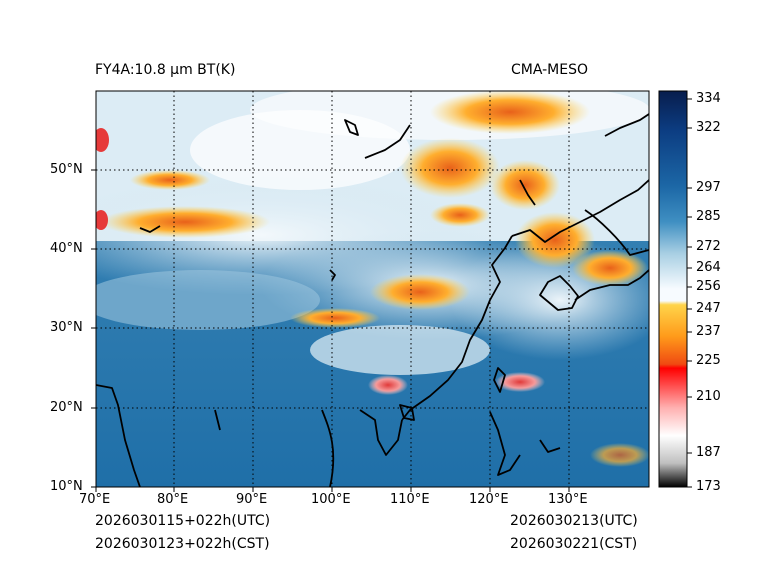 The height and width of the screenshot is (573, 764). I want to click on cbar-label-334: 334, so click(708, 98).